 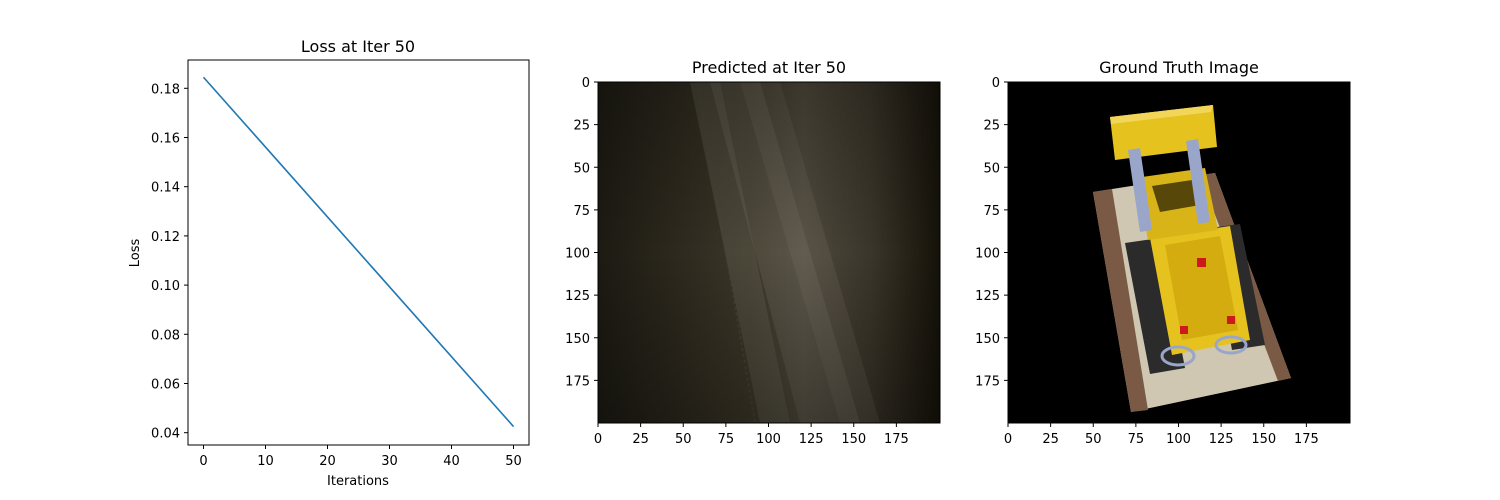 I want to click on ground-truth-y-ticks: 0 25 50 75 100 125 150 175, so click(x=991, y=232).